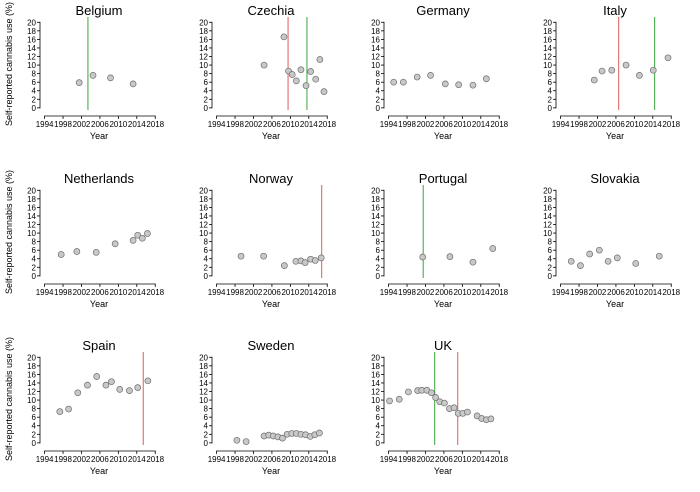 This screenshot has width=700, height=492. Describe the element at coordinates (443, 178) in the screenshot. I see `panel-title: Portugal` at that location.